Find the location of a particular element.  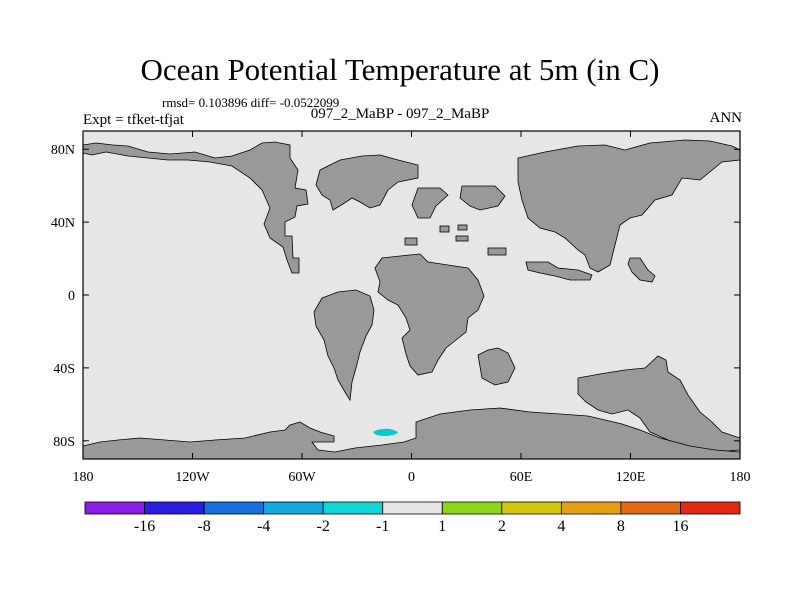

plot-subtitle: 097_2_MaBP - 097_2_MaBP is located at coordinates (400, 114).